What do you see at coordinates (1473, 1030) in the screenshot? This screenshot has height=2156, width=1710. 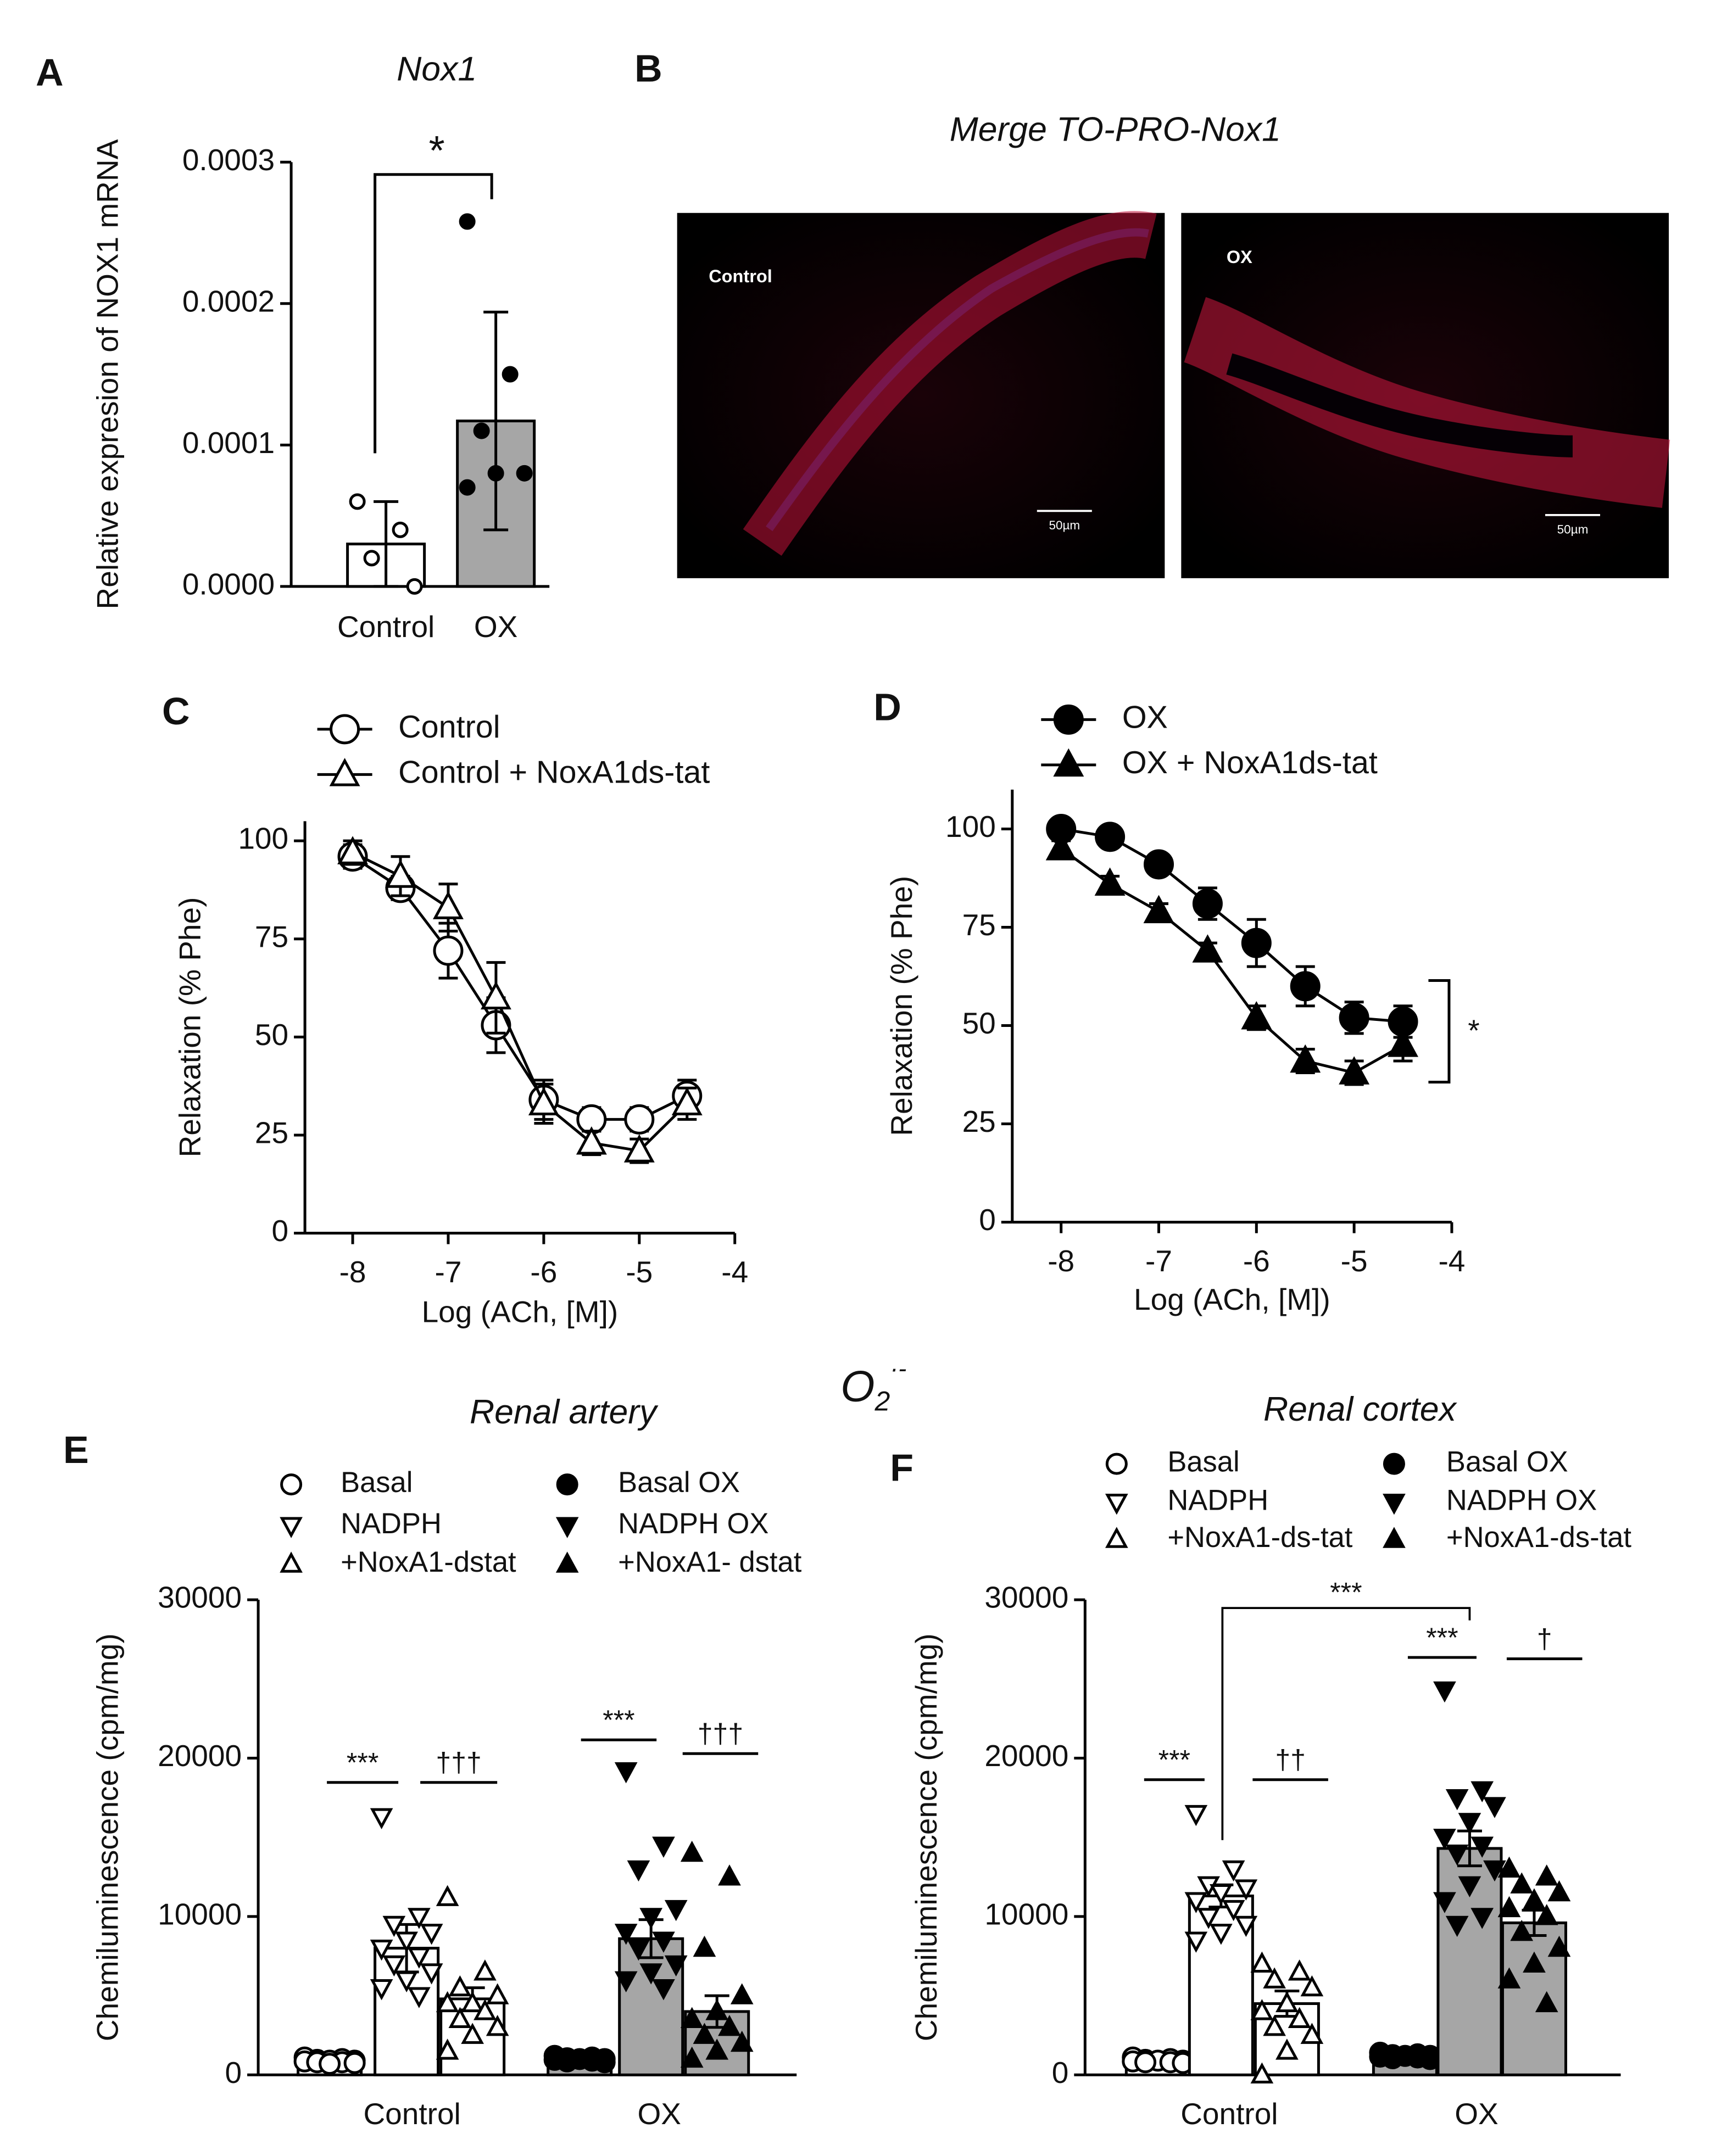 I see `significance-label: *` at bounding box center [1473, 1030].